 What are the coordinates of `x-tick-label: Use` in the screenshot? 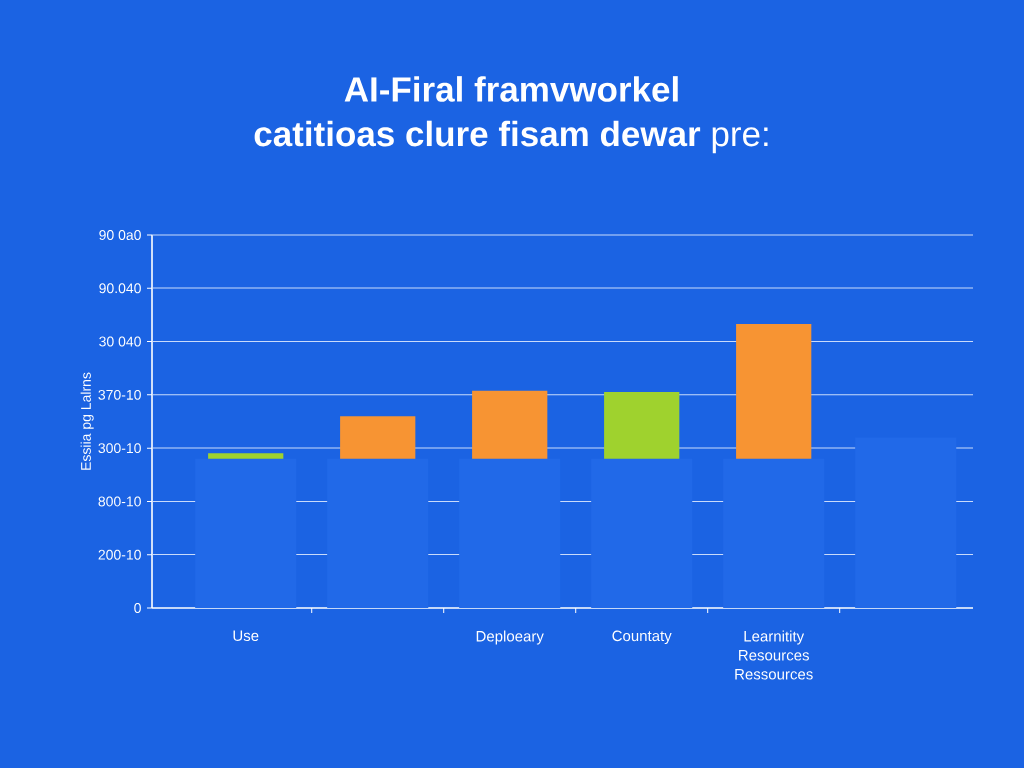 It's located at (246, 635).